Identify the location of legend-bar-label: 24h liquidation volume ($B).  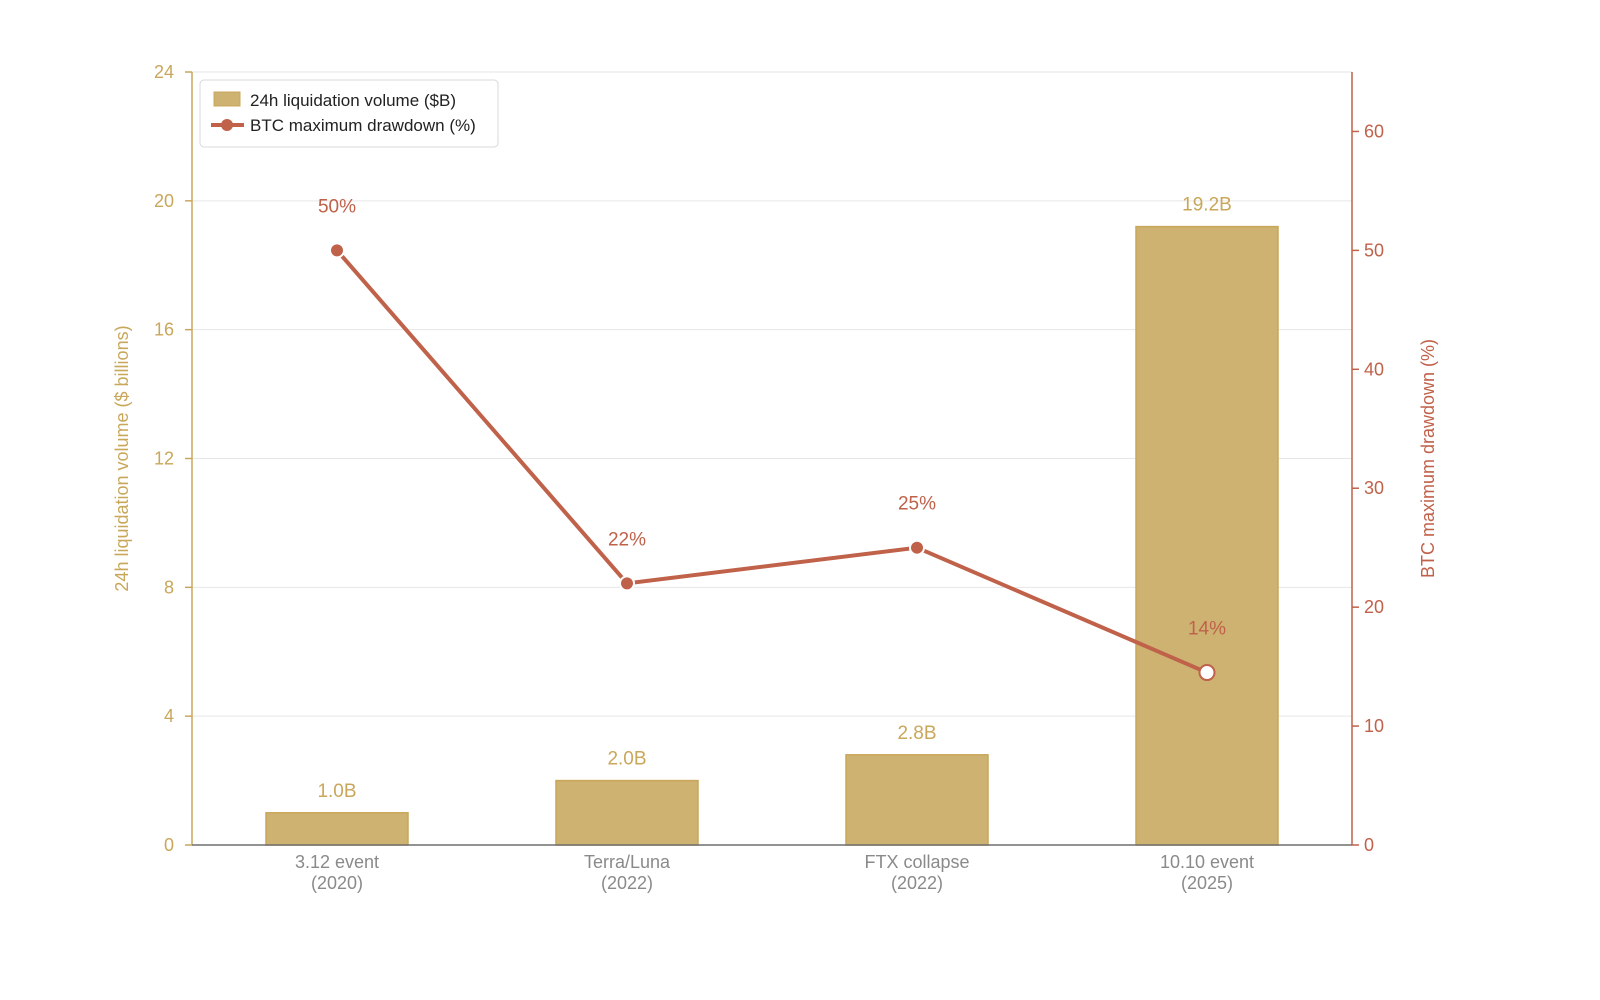
(353, 100).